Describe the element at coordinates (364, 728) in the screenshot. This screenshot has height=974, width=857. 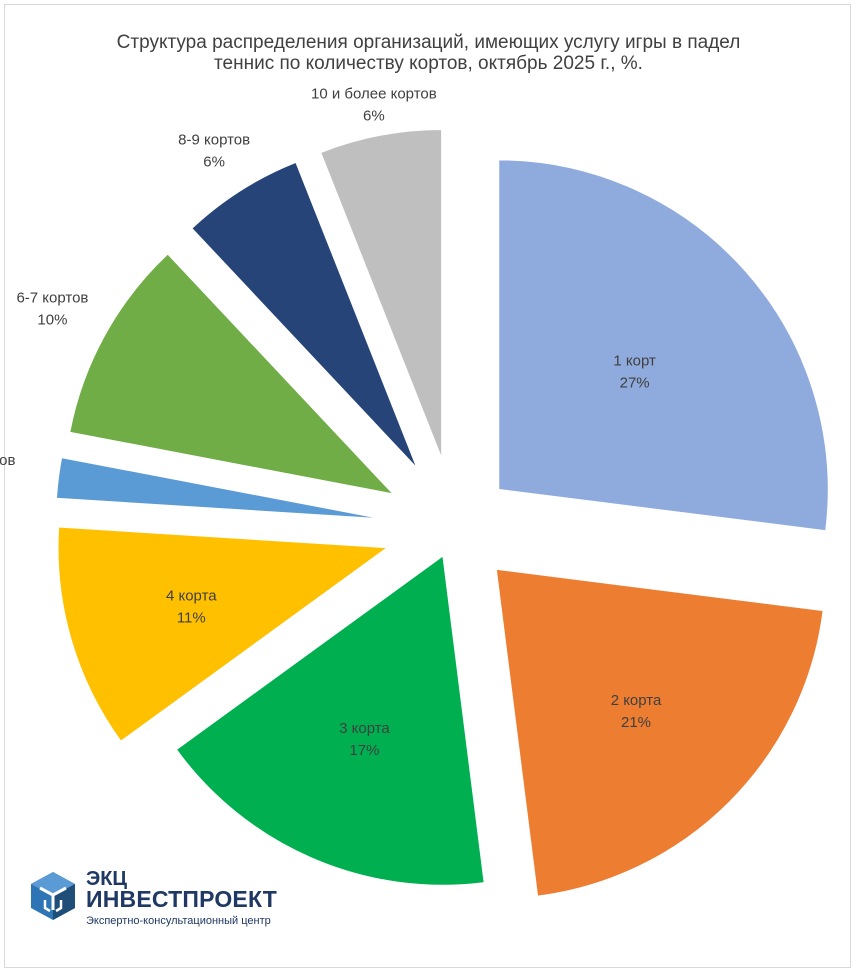
I see `slice-category-label: 3 корта` at that location.